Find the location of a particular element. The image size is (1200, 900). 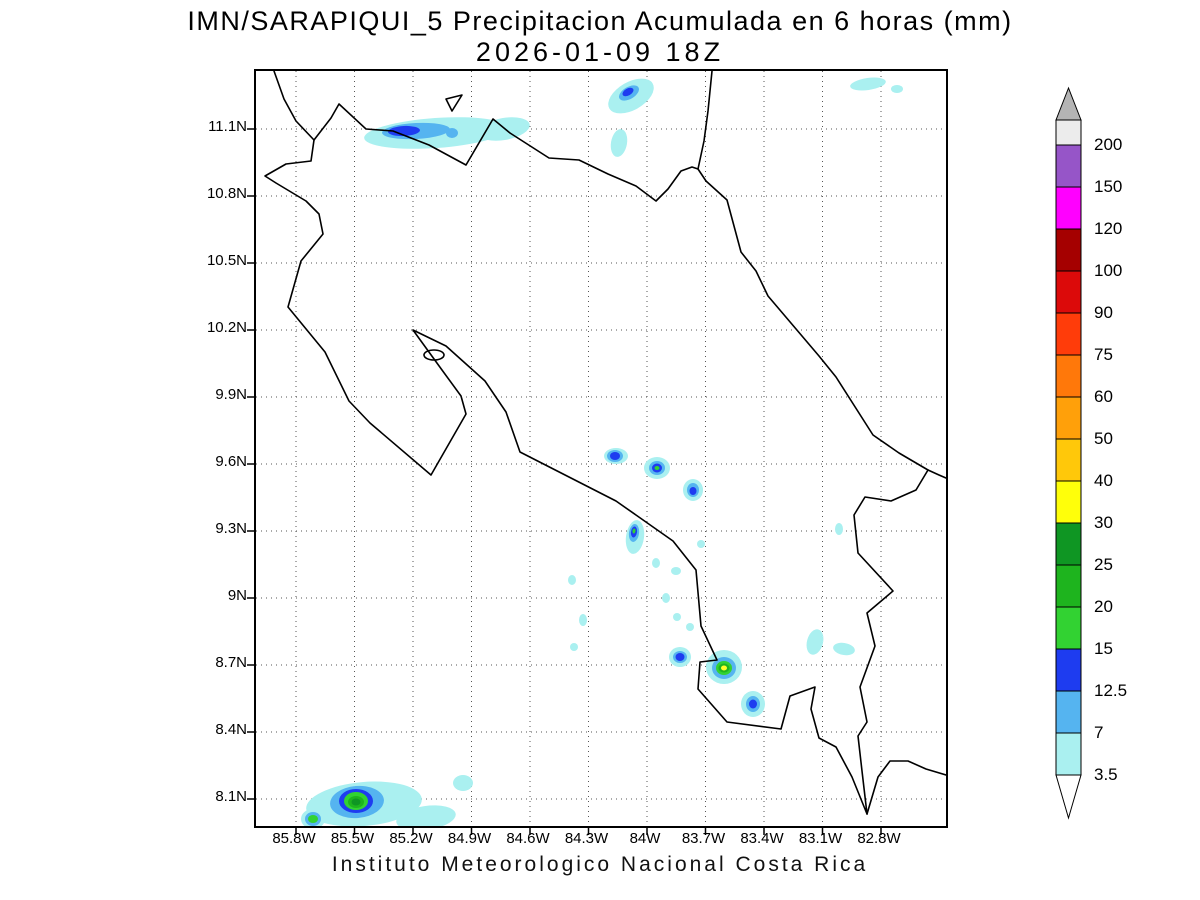

colorbar-top-triangle is located at coordinates (1068, 103).